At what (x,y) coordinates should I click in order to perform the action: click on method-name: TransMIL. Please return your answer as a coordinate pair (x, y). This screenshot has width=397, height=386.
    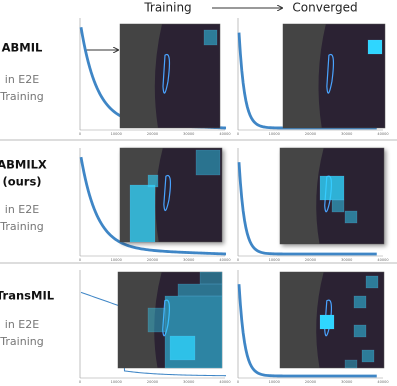
    Looking at the image, I should click on (27, 296).